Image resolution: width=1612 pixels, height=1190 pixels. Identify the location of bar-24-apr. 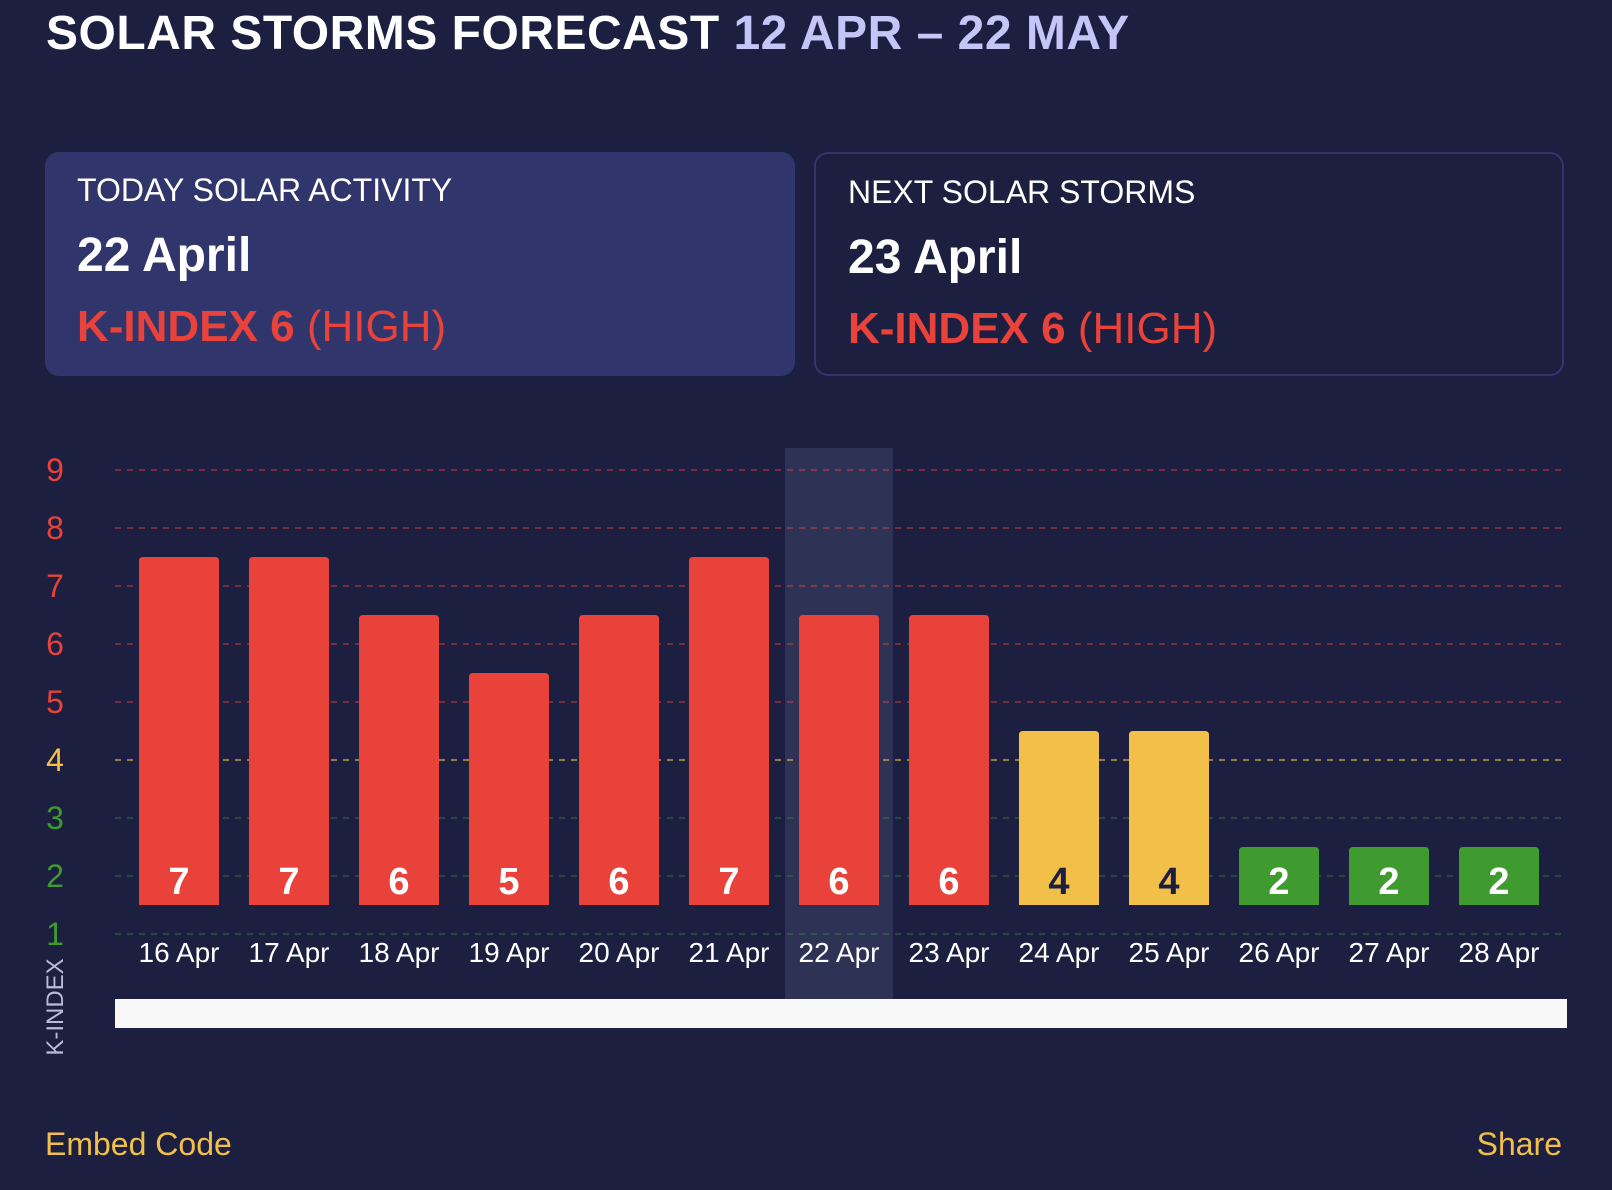
(1059, 818).